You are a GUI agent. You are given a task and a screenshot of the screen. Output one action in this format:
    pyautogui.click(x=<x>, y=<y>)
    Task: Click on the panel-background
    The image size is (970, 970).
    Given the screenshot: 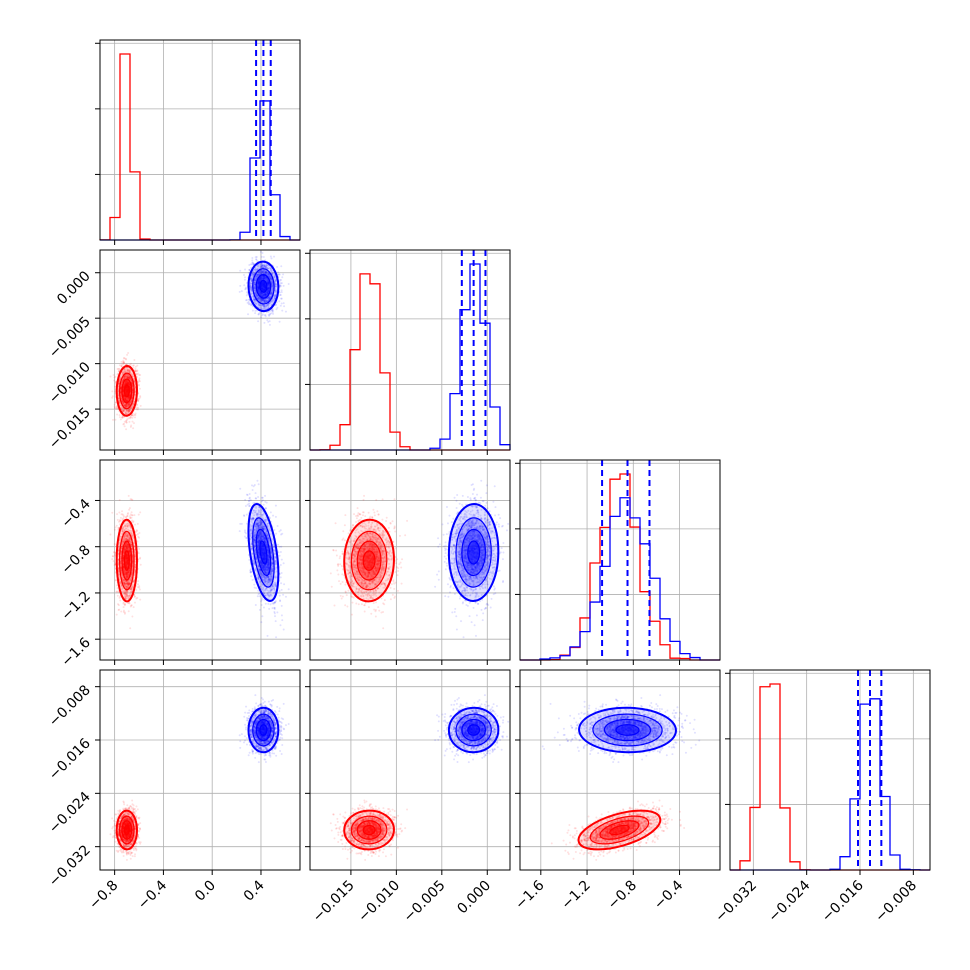 What is the action you would take?
    pyautogui.click(x=620, y=560)
    